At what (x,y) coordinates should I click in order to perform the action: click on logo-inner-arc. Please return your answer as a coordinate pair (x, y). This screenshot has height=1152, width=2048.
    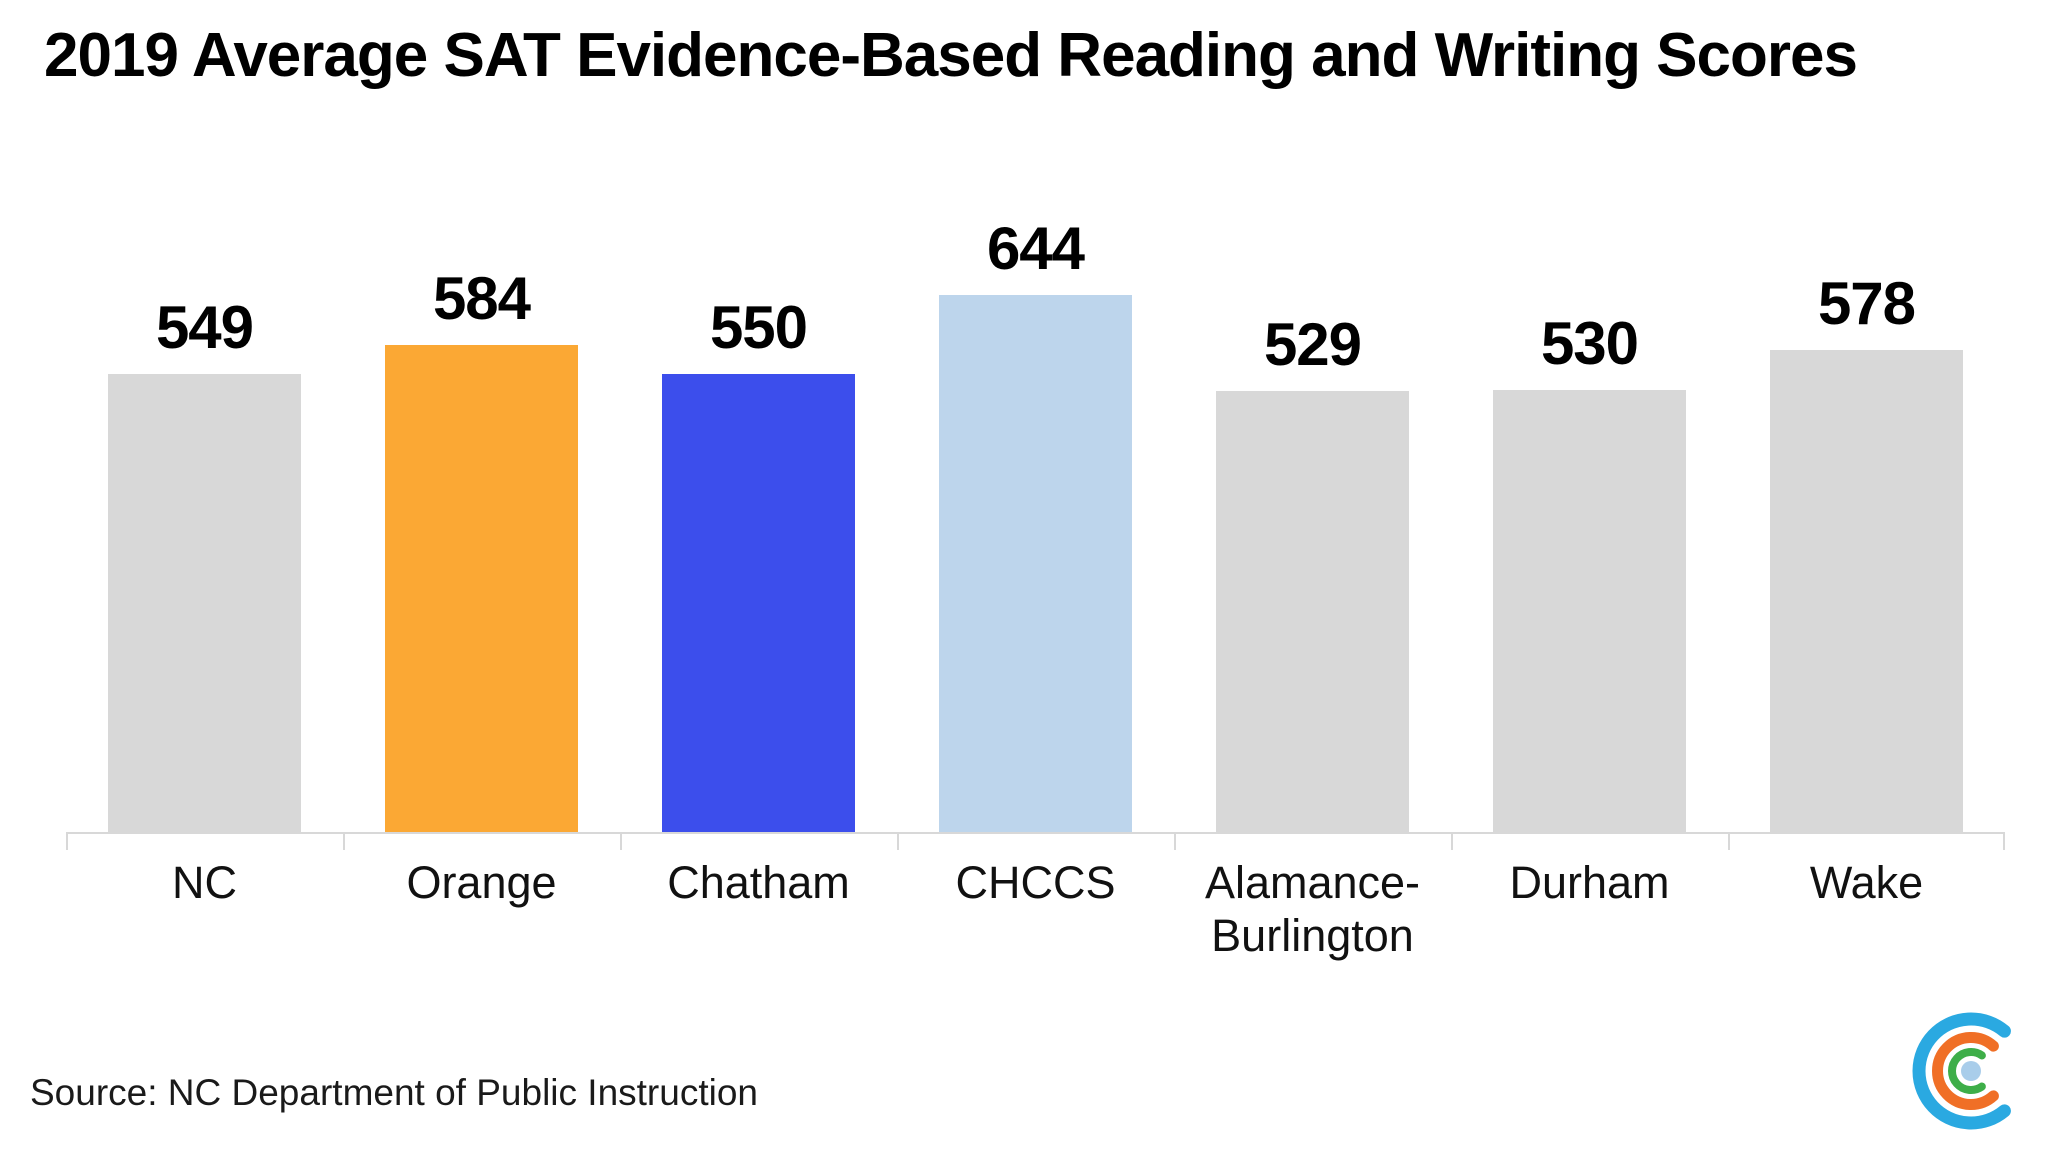
    Looking at the image, I should click on (1967, 1071).